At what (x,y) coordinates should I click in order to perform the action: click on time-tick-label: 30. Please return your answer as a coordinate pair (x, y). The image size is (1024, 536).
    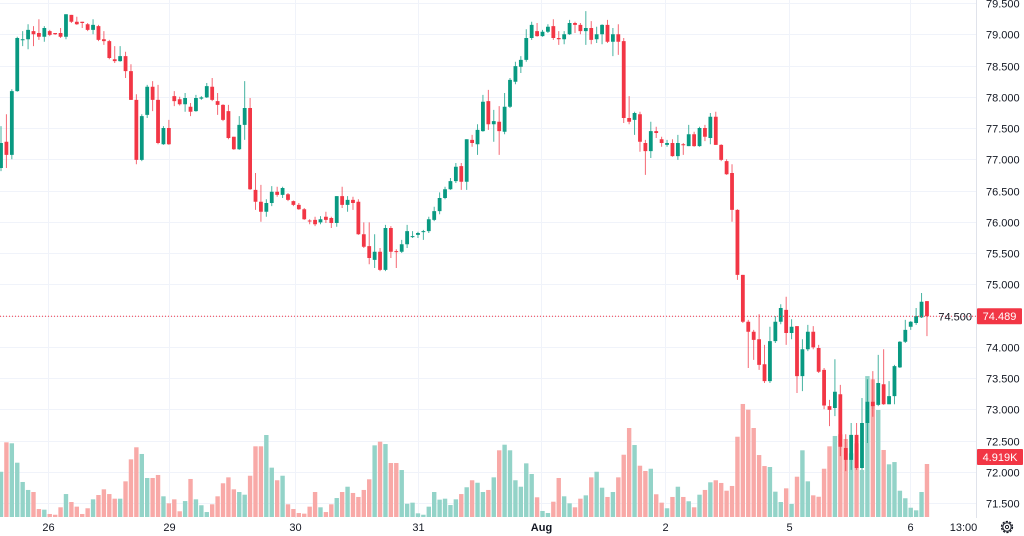
    Looking at the image, I should click on (295, 528).